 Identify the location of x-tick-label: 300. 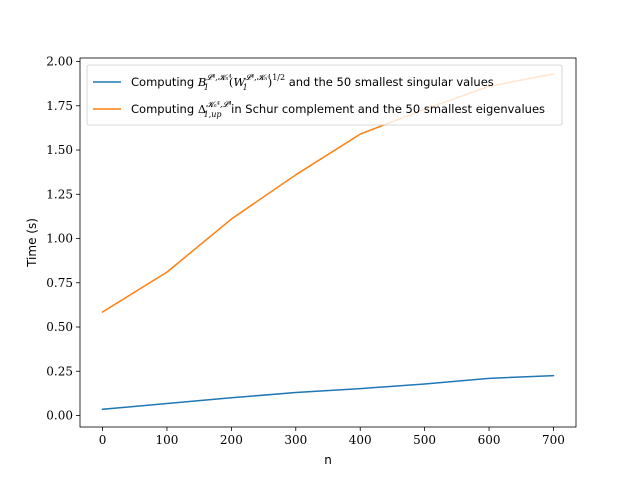
(295, 440).